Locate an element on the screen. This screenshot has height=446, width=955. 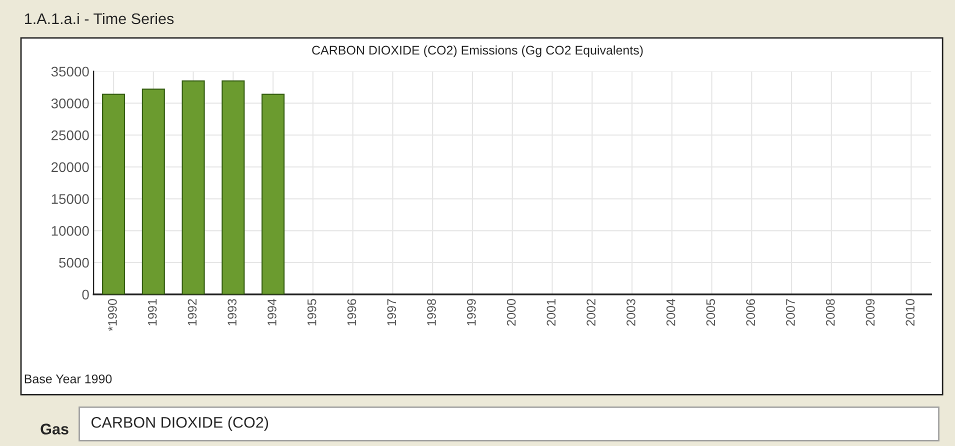
text: Base Year 1990 is located at coordinates (68, 379).